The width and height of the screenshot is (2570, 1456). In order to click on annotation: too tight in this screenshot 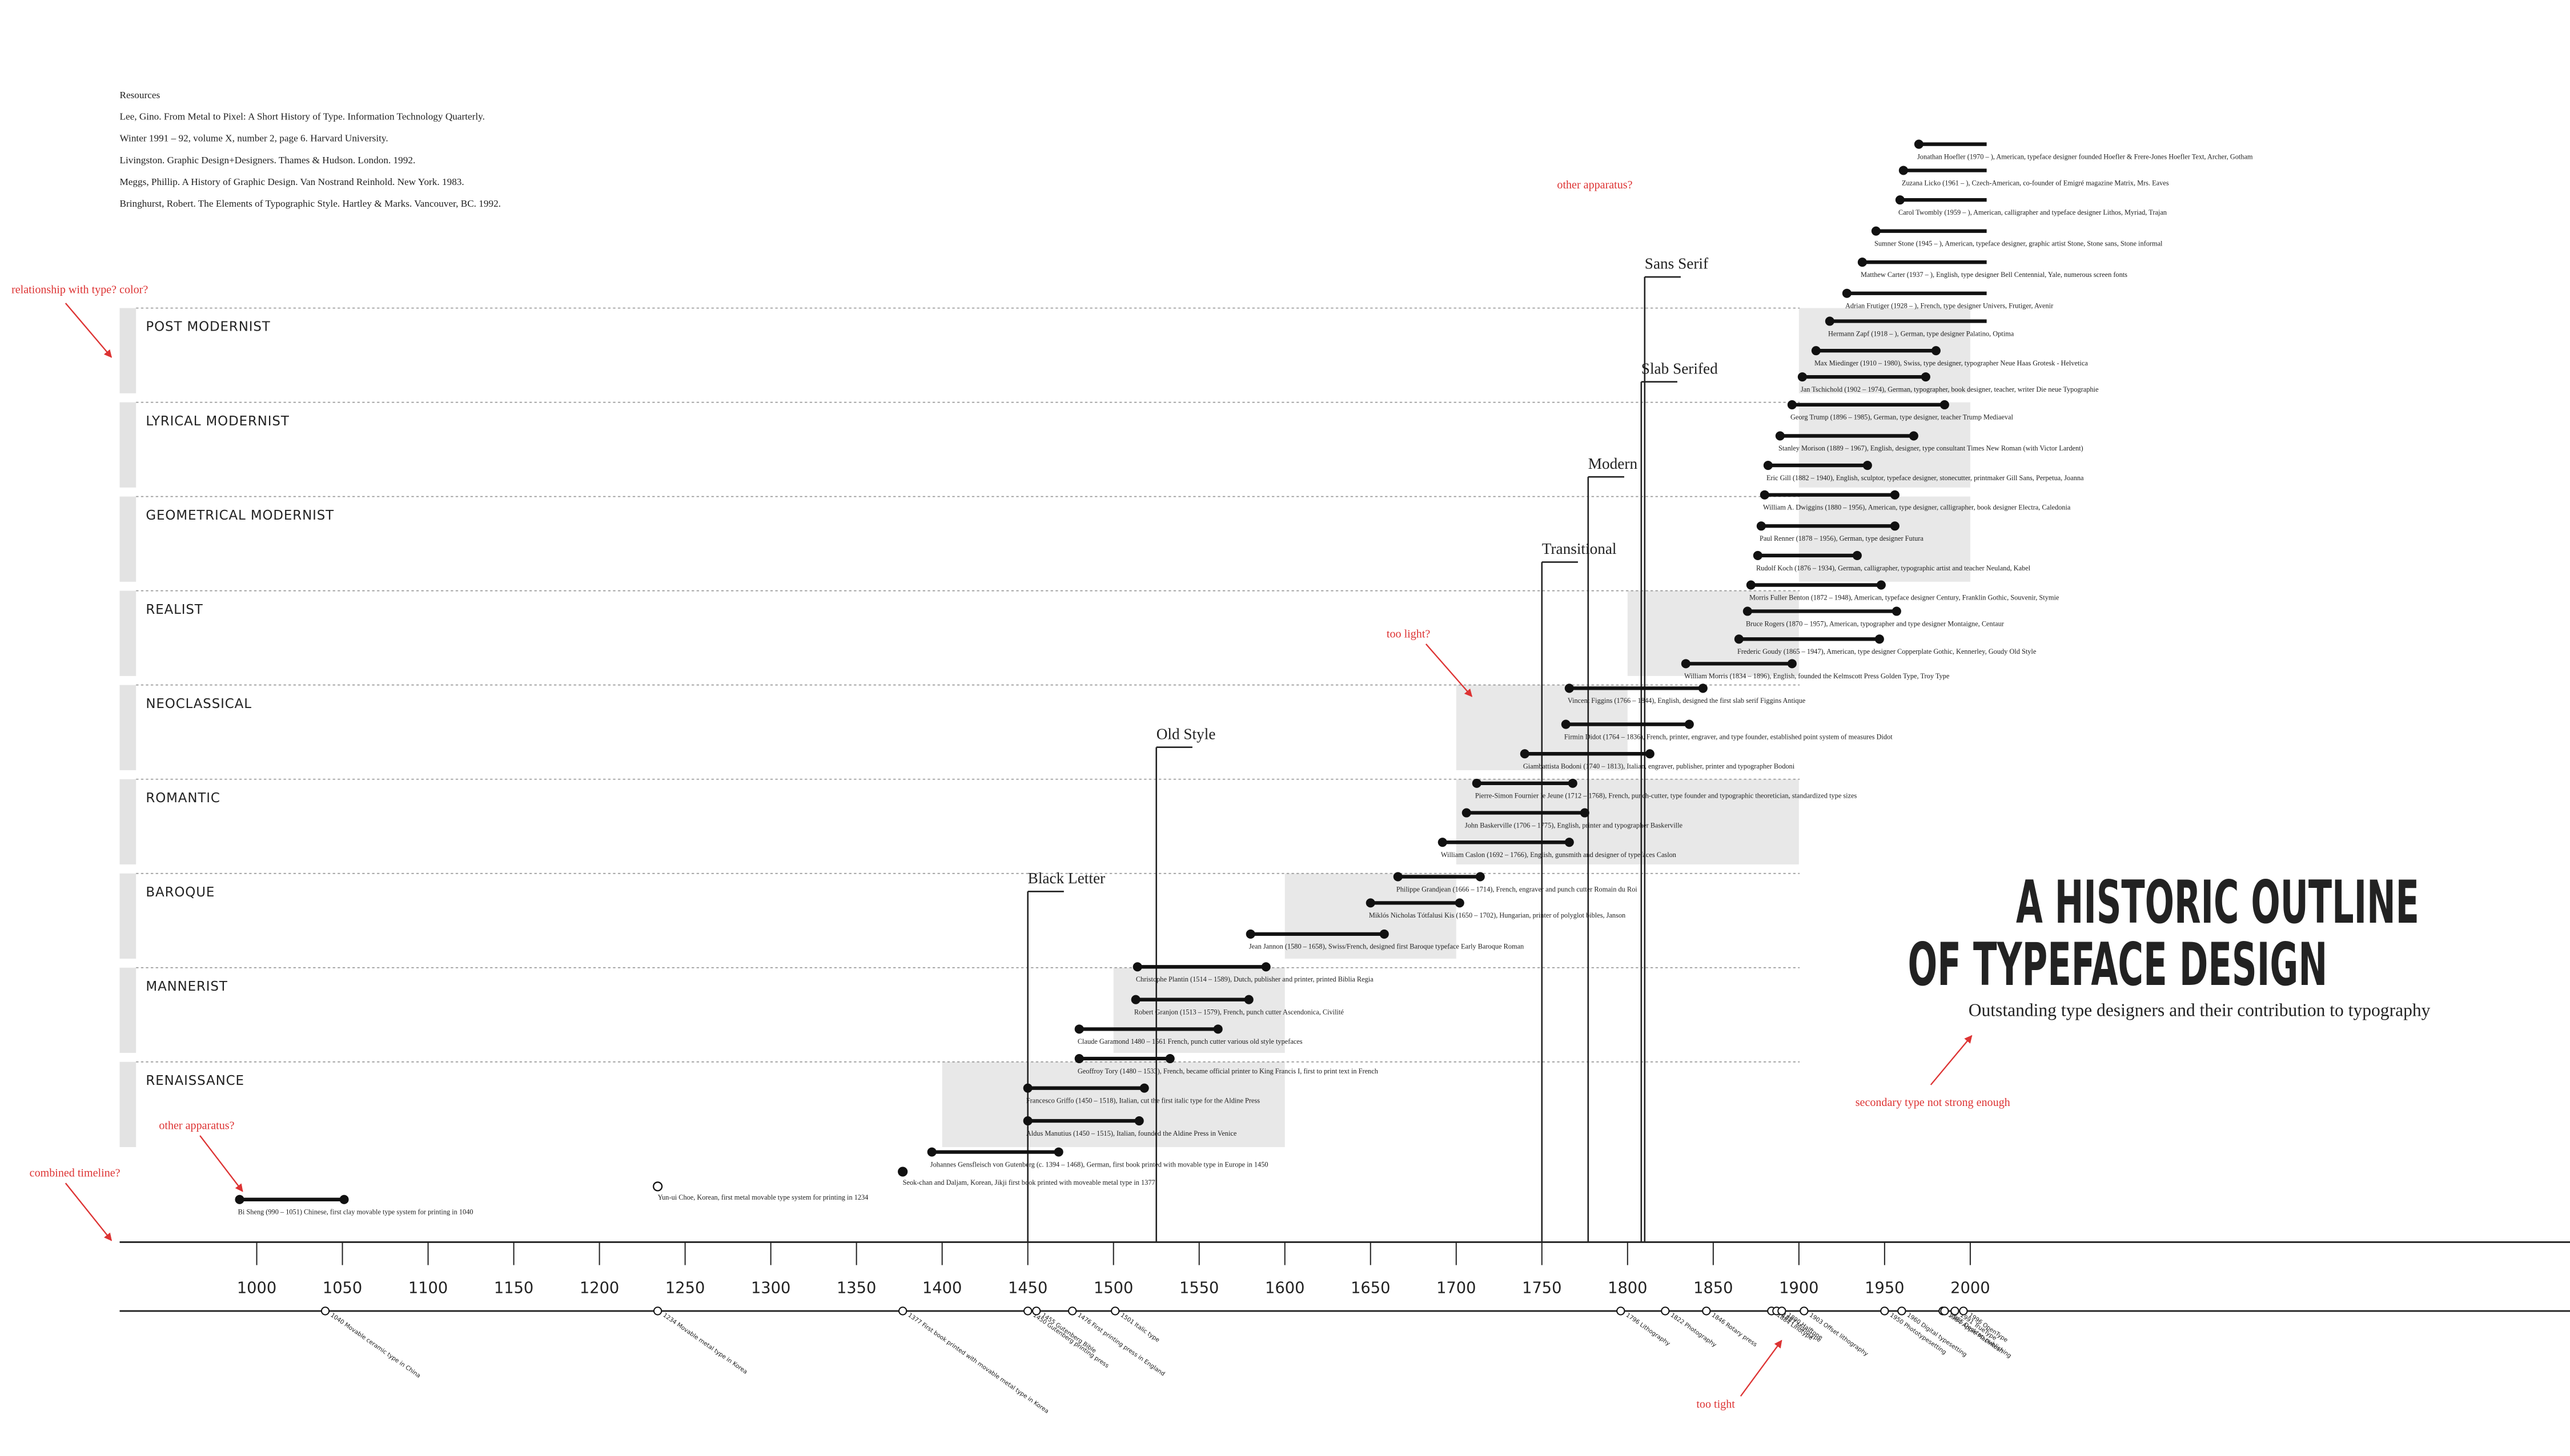, I will do `click(1715, 1404)`.